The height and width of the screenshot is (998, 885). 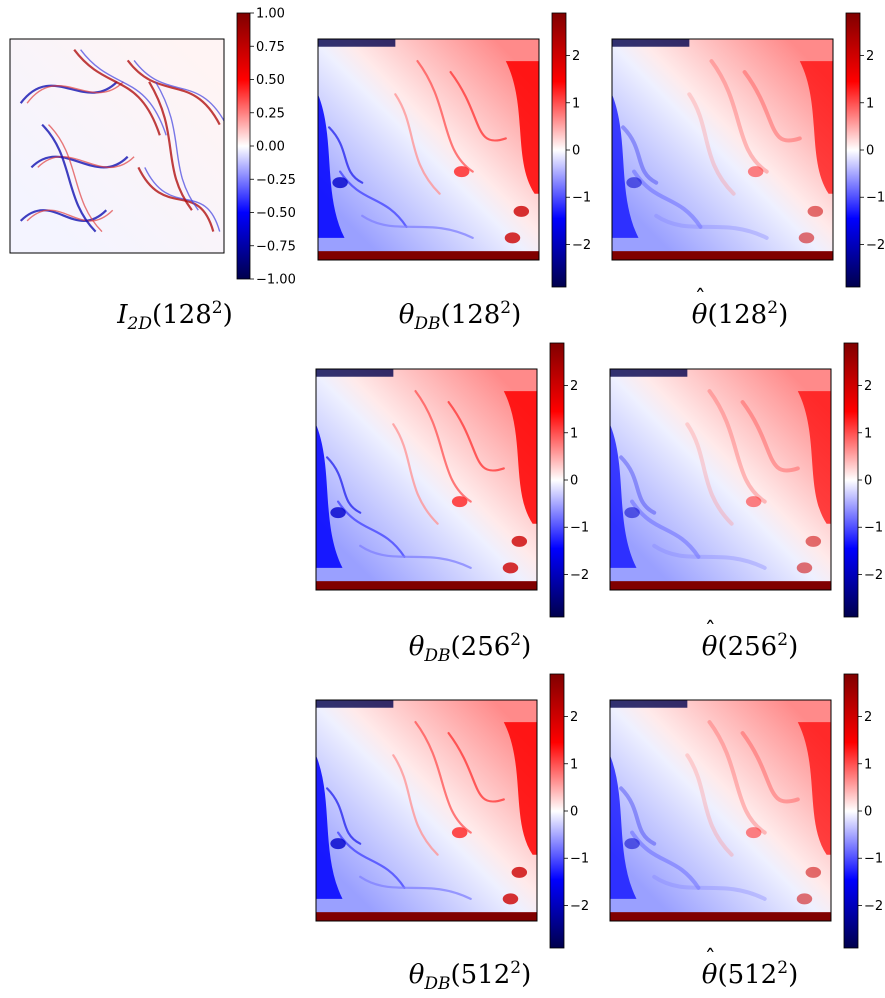 What do you see at coordinates (276, 246) in the screenshot?
I see `colorbar-tick-label: −0.75` at bounding box center [276, 246].